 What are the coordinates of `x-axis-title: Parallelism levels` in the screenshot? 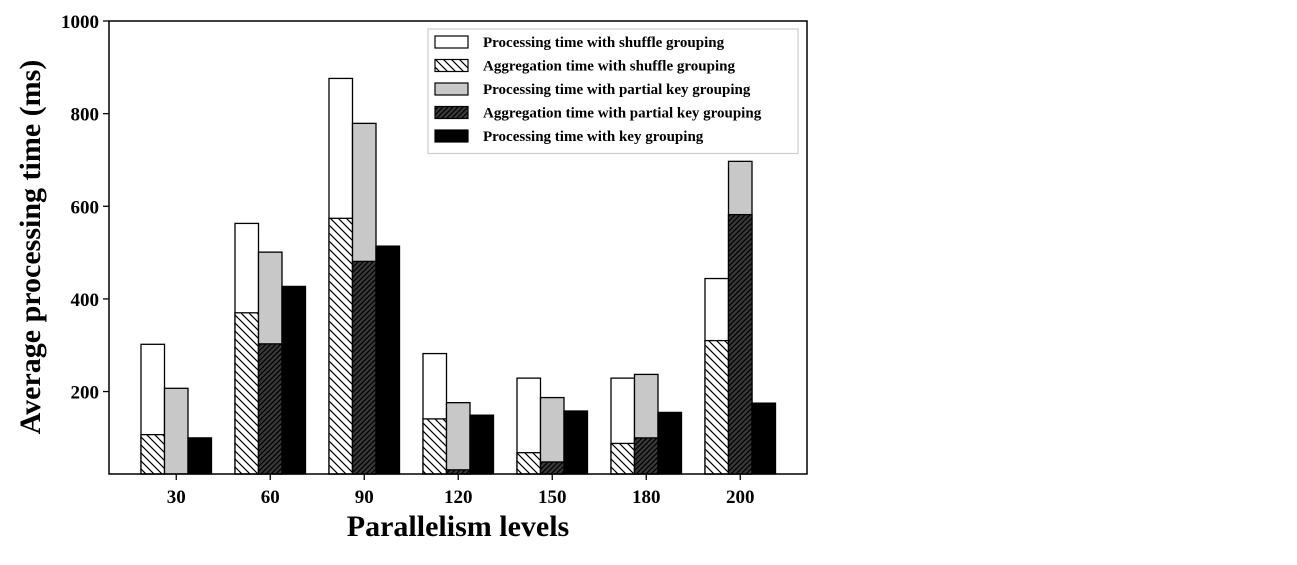 It's located at (458, 526).